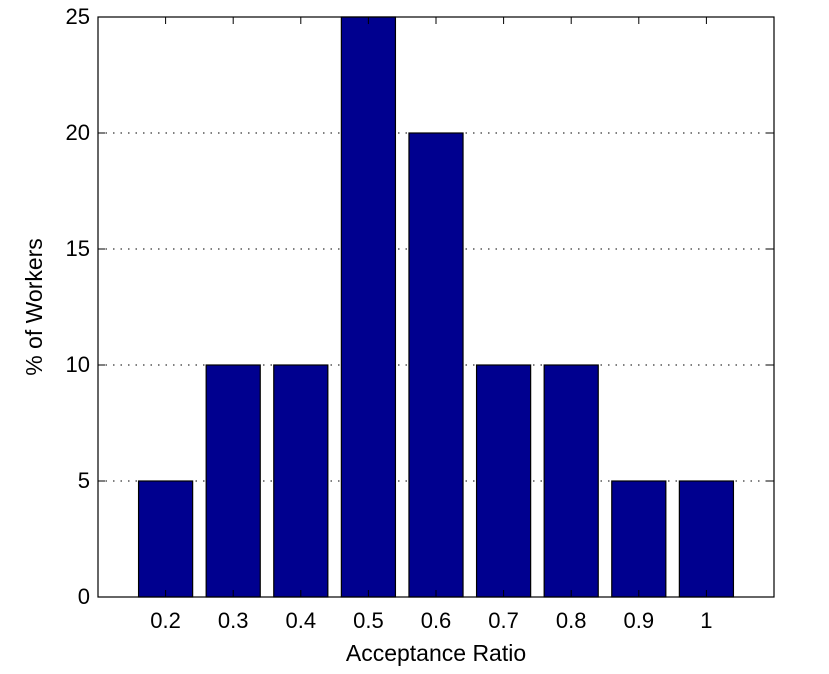 Image resolution: width=829 pixels, height=674 pixels. Describe the element at coordinates (78, 132) in the screenshot. I see `y-tick-label: 20` at that location.